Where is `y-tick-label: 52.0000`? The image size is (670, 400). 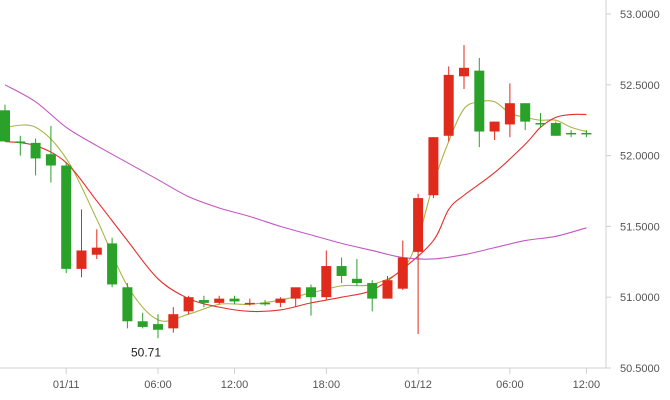 y-tick-label: 52.0000 is located at coordinates (640, 157).